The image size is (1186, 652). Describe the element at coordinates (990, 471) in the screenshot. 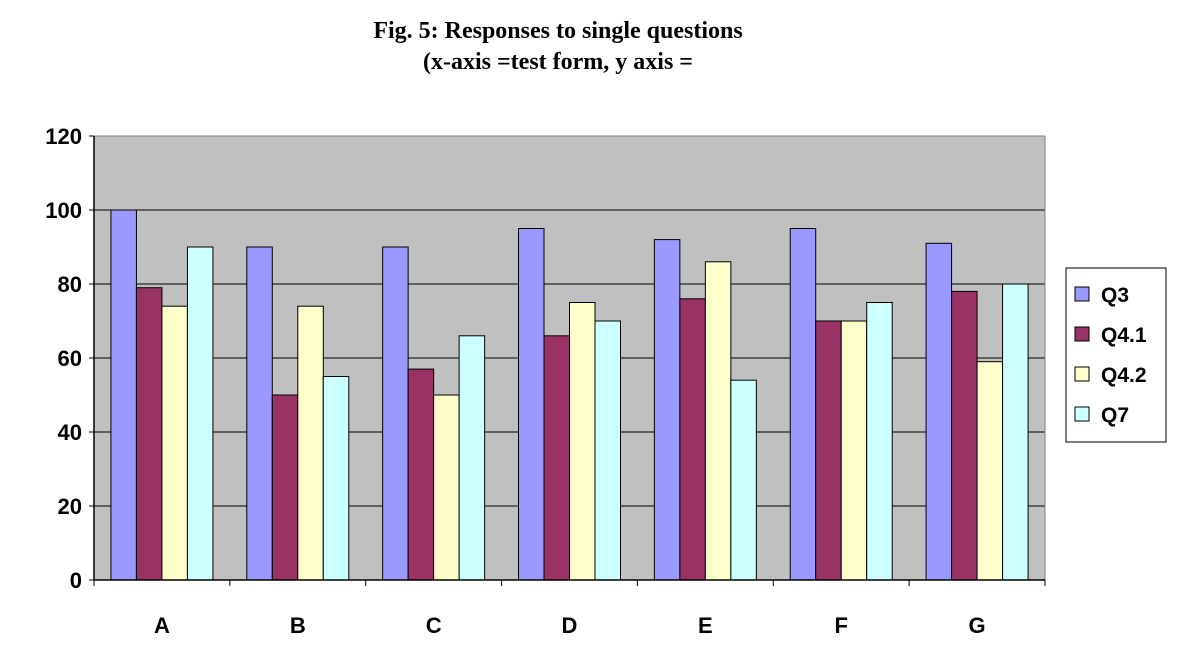

I see `bar-q4-2-g` at that location.